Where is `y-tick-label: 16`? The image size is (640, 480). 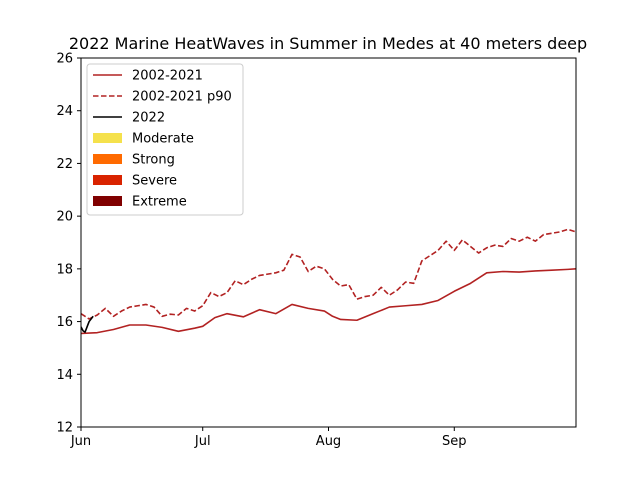 y-tick-label: 16 is located at coordinates (64, 322).